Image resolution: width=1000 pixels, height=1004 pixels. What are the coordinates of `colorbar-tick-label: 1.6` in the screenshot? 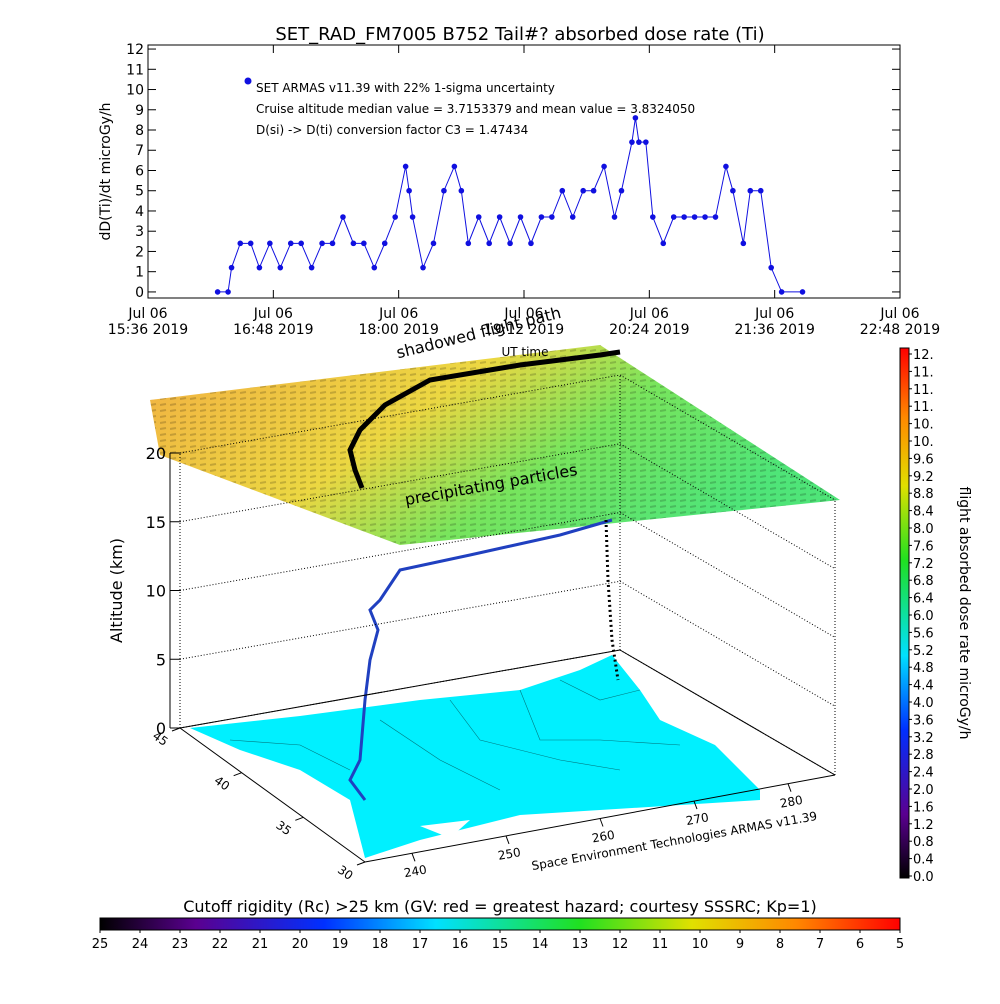 It's located at (923, 807).